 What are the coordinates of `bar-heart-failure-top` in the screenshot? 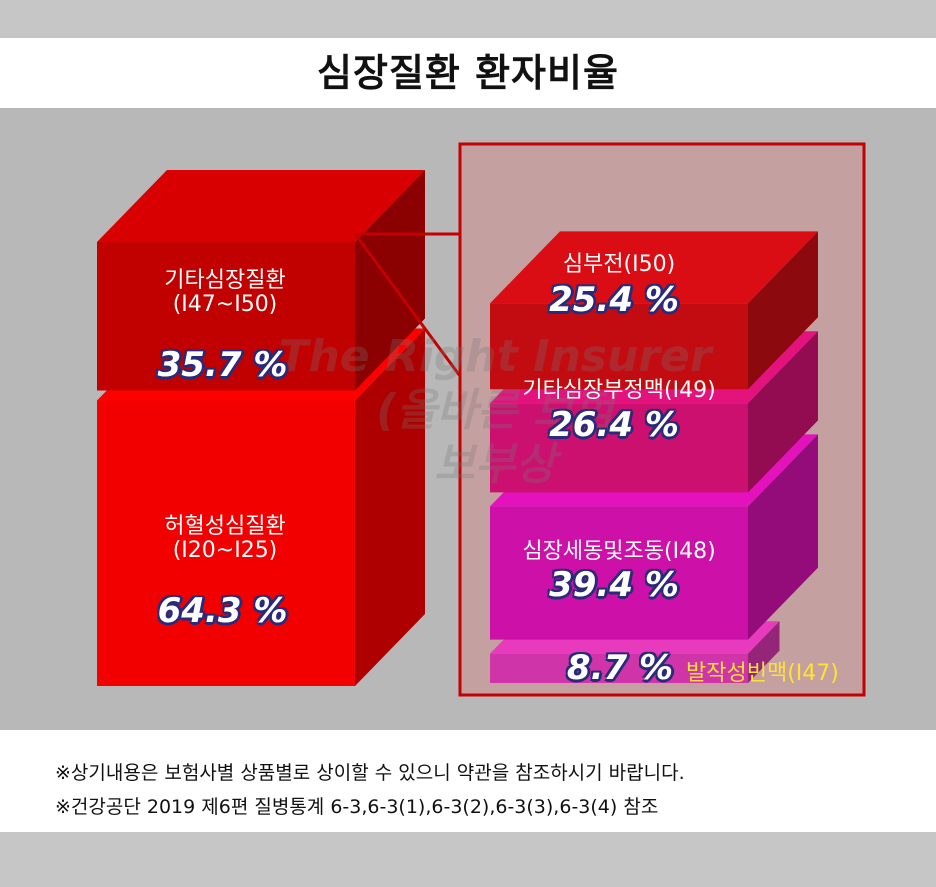 It's located at (654, 267).